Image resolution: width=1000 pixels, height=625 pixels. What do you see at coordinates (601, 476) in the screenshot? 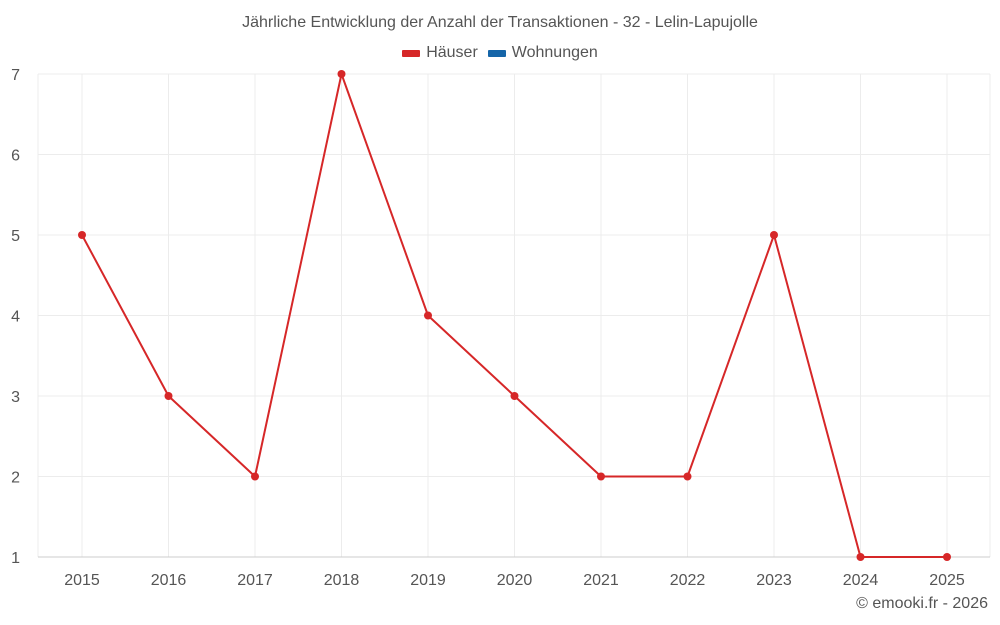
I see `data-point-0-2021` at bounding box center [601, 476].